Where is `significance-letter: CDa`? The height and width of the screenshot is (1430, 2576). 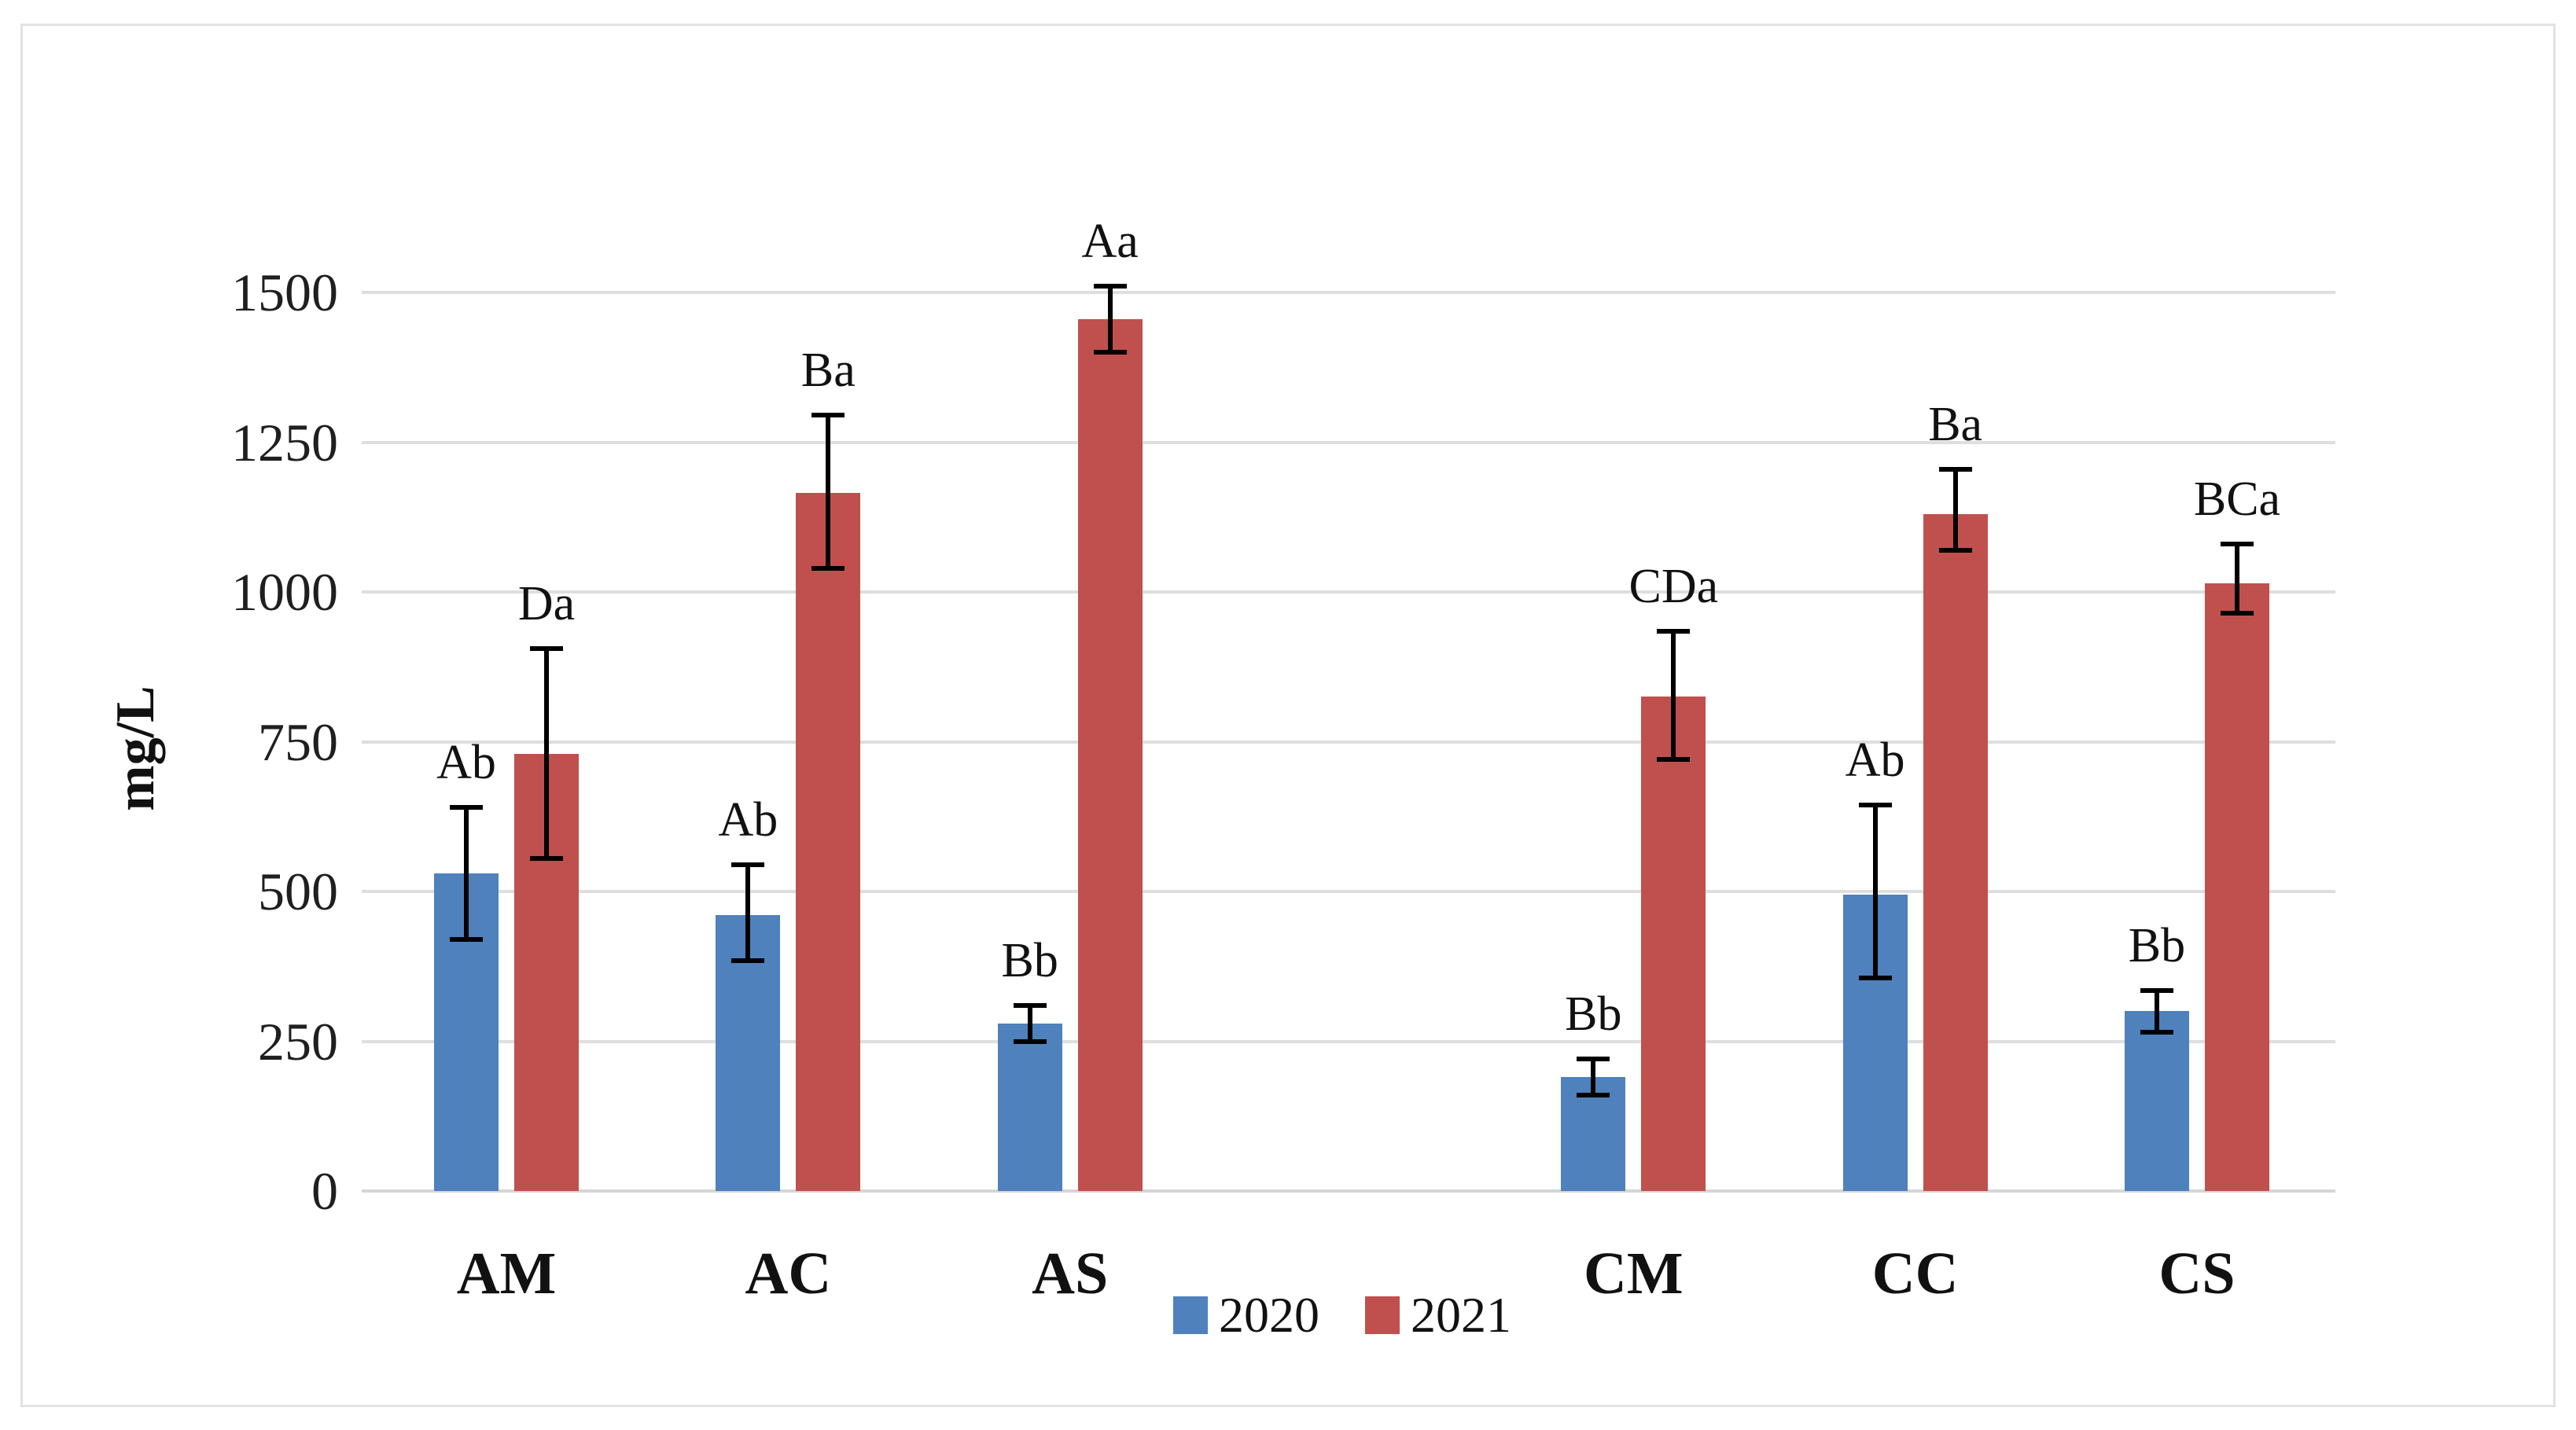 significance-letter: CDa is located at coordinates (1674, 586).